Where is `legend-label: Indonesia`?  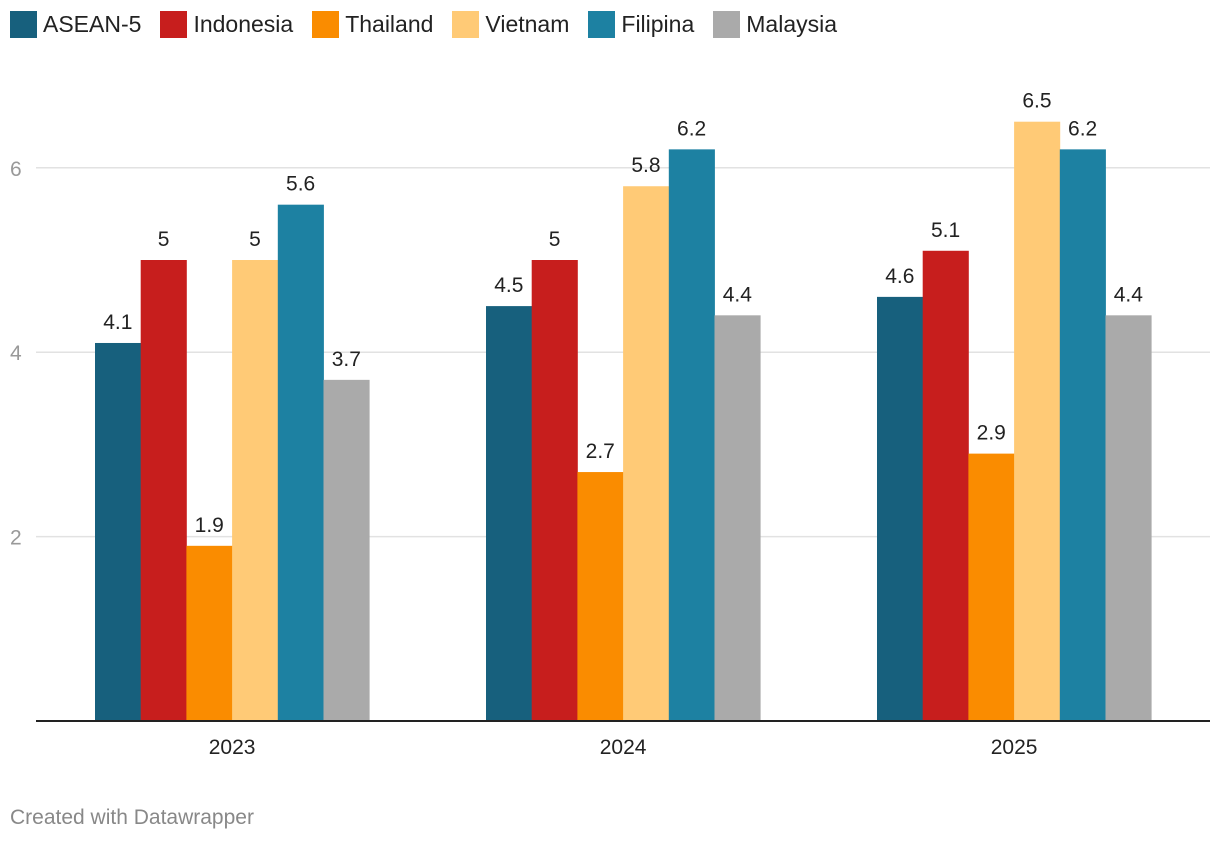 legend-label: Indonesia is located at coordinates (243, 24).